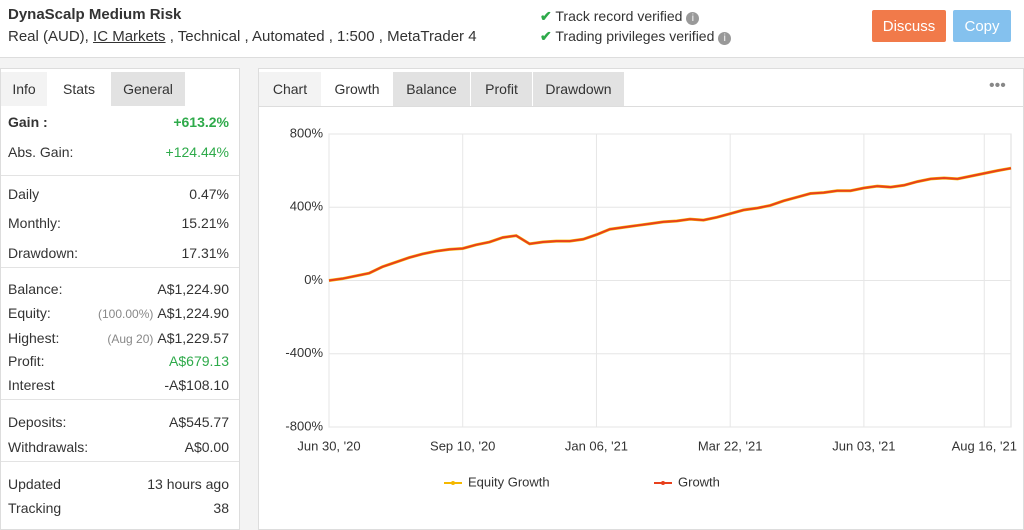  I want to click on stat-label: Daily, so click(24, 194).